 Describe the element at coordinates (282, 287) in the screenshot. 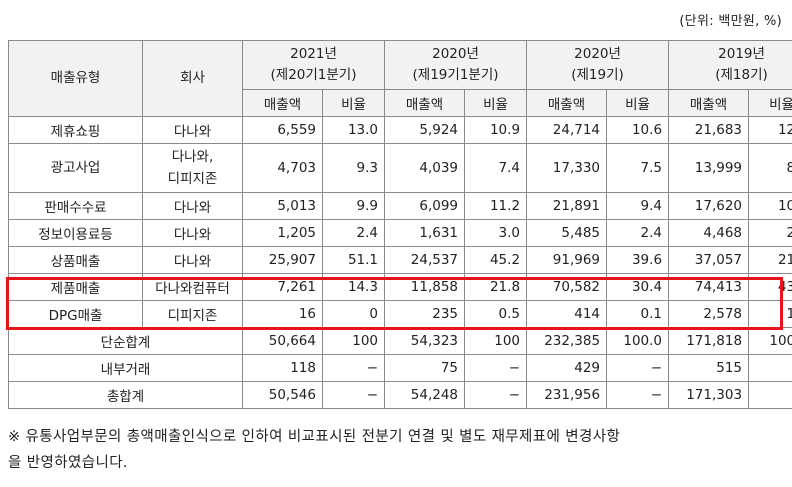

I see `cell-value: 7,261` at that location.